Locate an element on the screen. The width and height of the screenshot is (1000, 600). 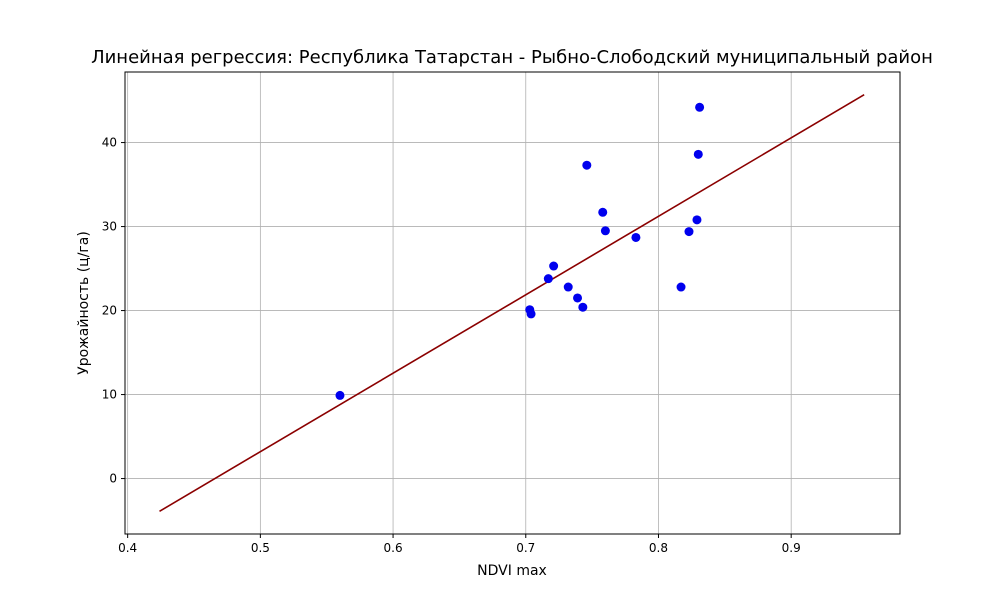
x-tick-label: 0.7 is located at coordinates (525, 548).